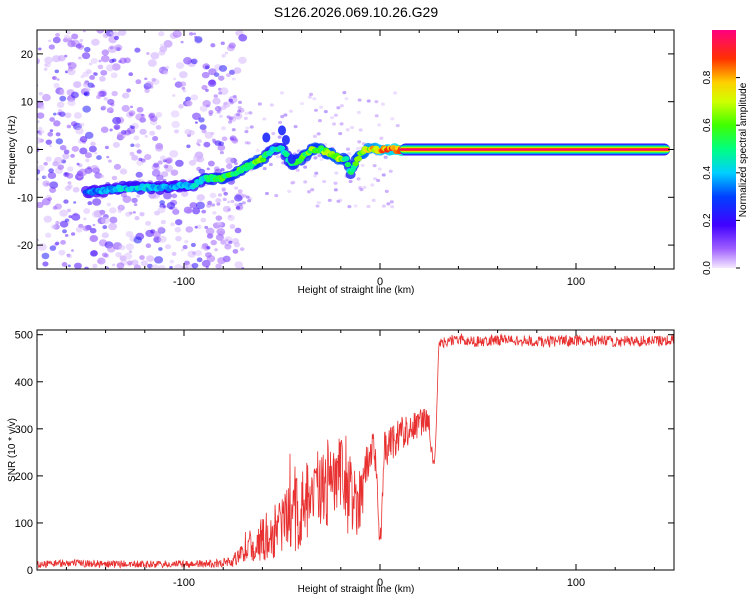 The image size is (750, 600). Describe the element at coordinates (707, 220) in the screenshot. I see `colorbar-tick-label: 0.2` at that location.